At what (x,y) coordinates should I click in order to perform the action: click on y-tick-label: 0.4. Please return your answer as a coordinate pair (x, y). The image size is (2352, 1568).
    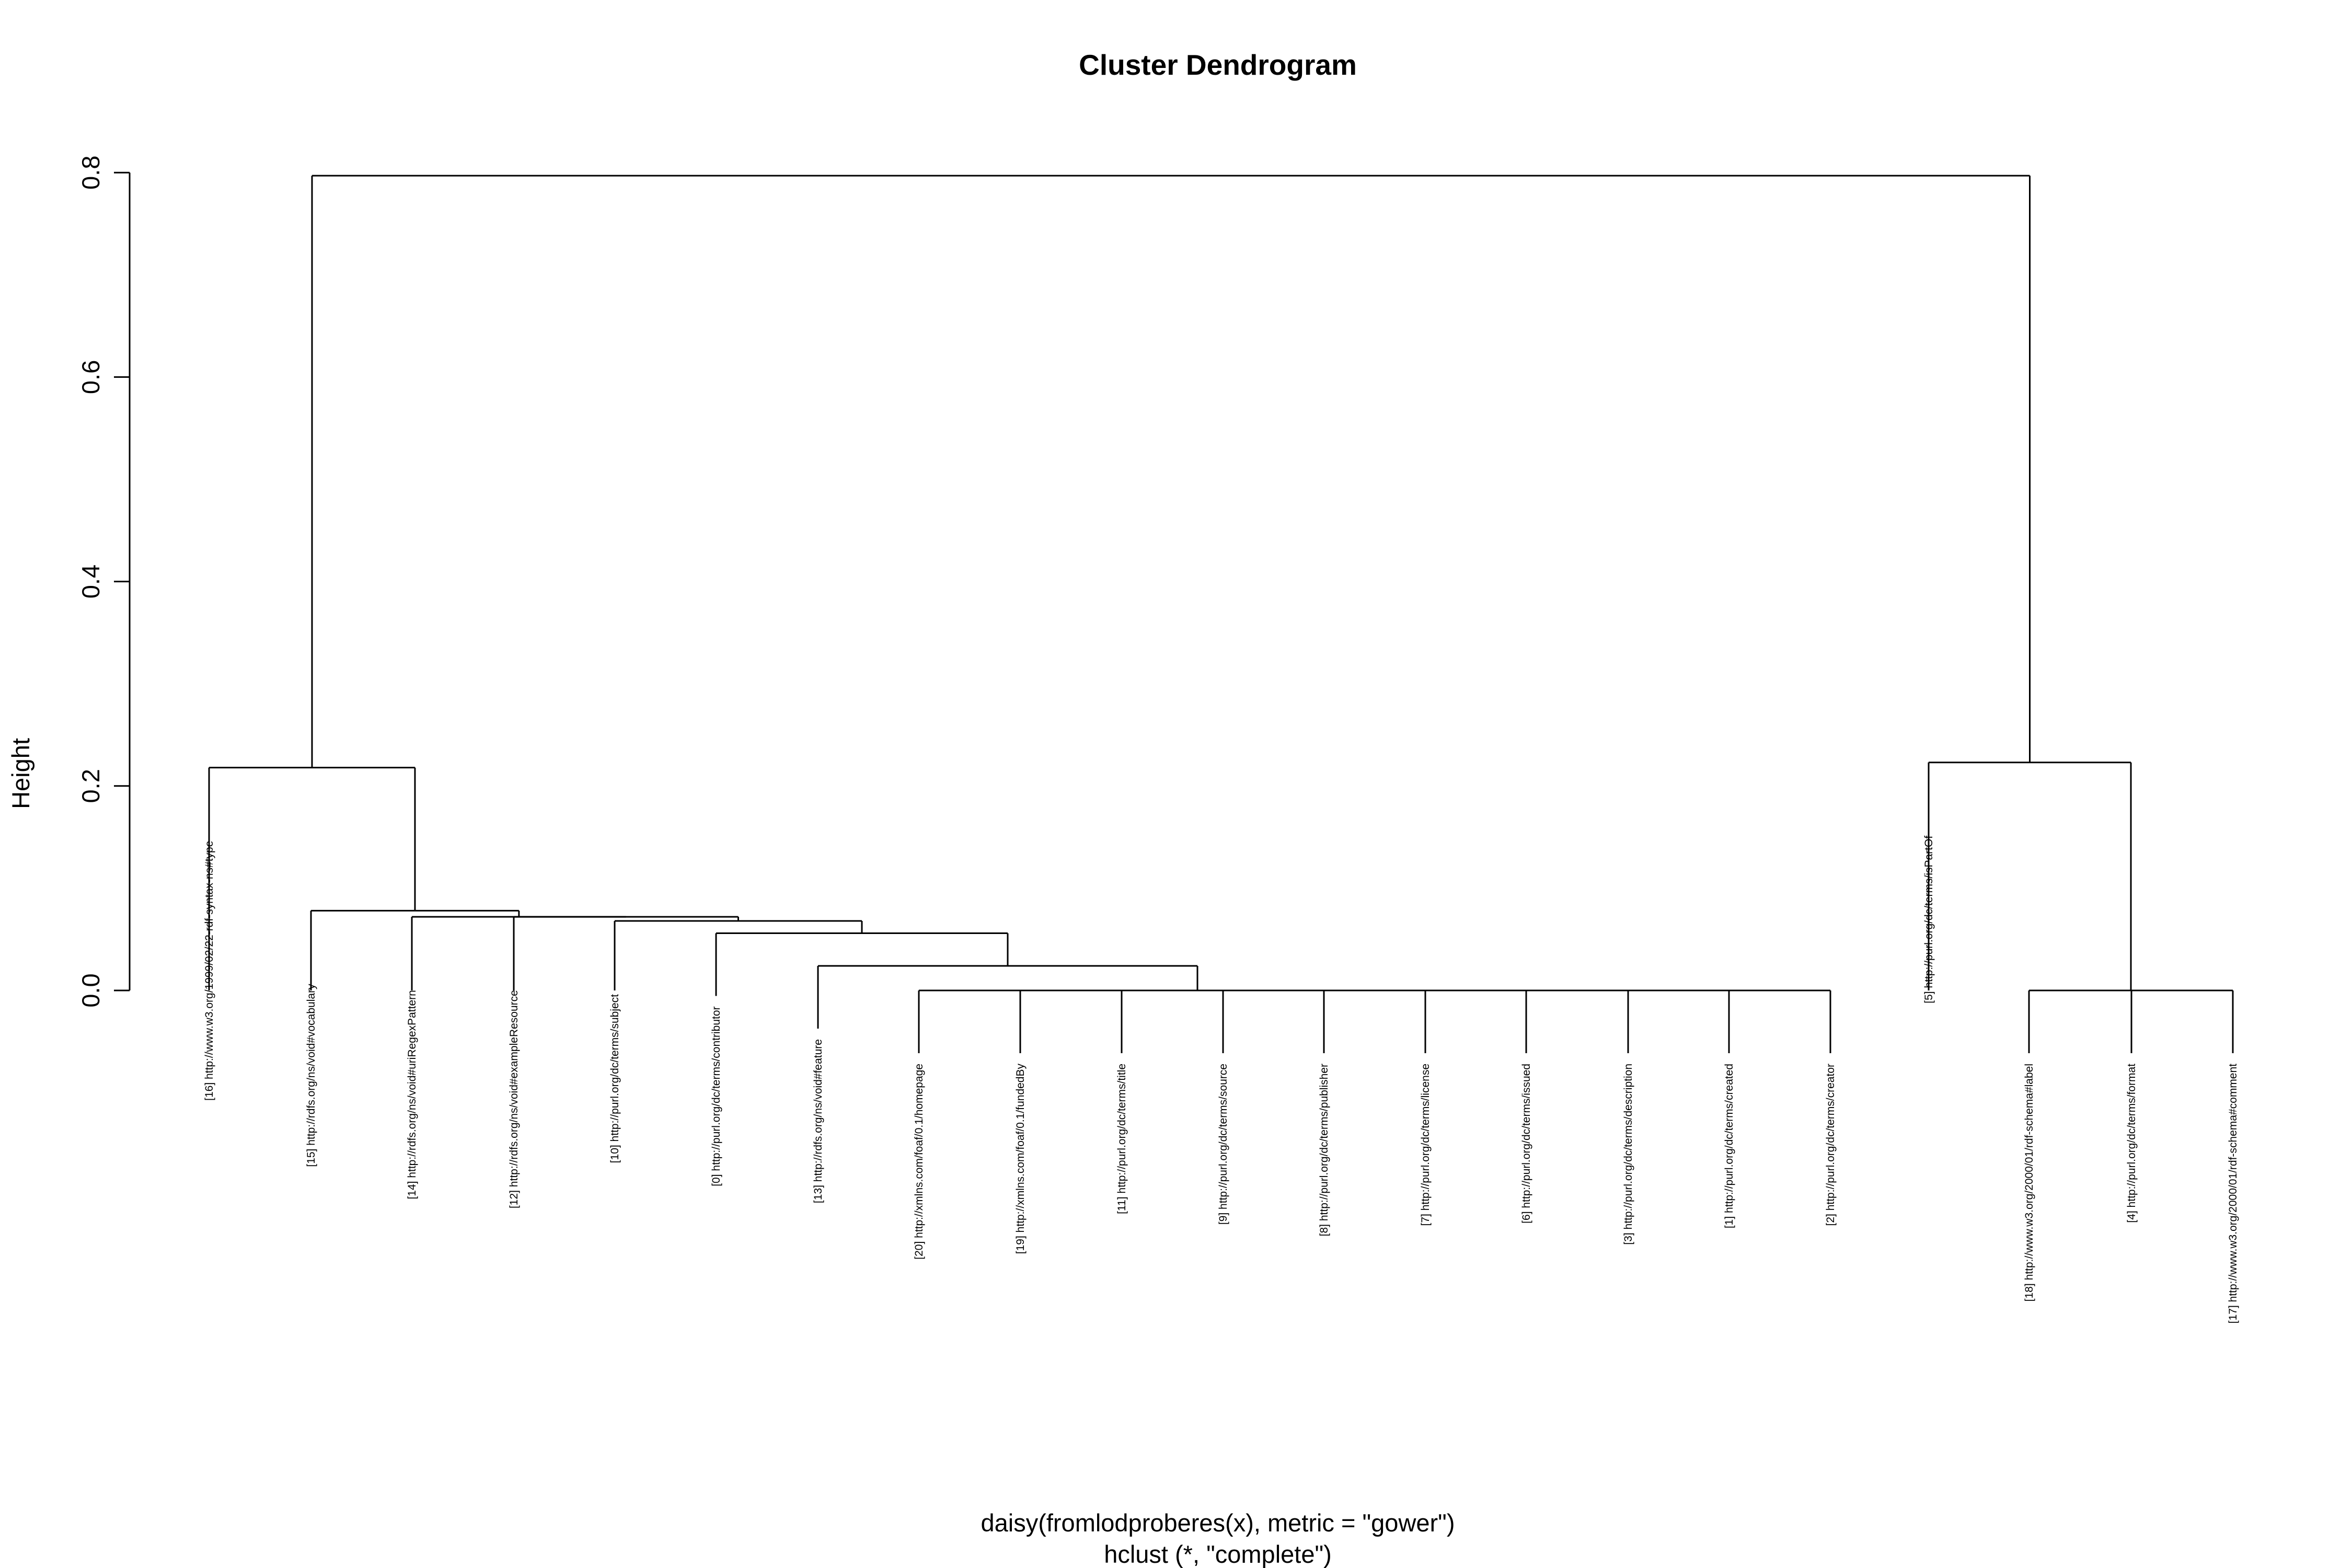
    Looking at the image, I should click on (91, 581).